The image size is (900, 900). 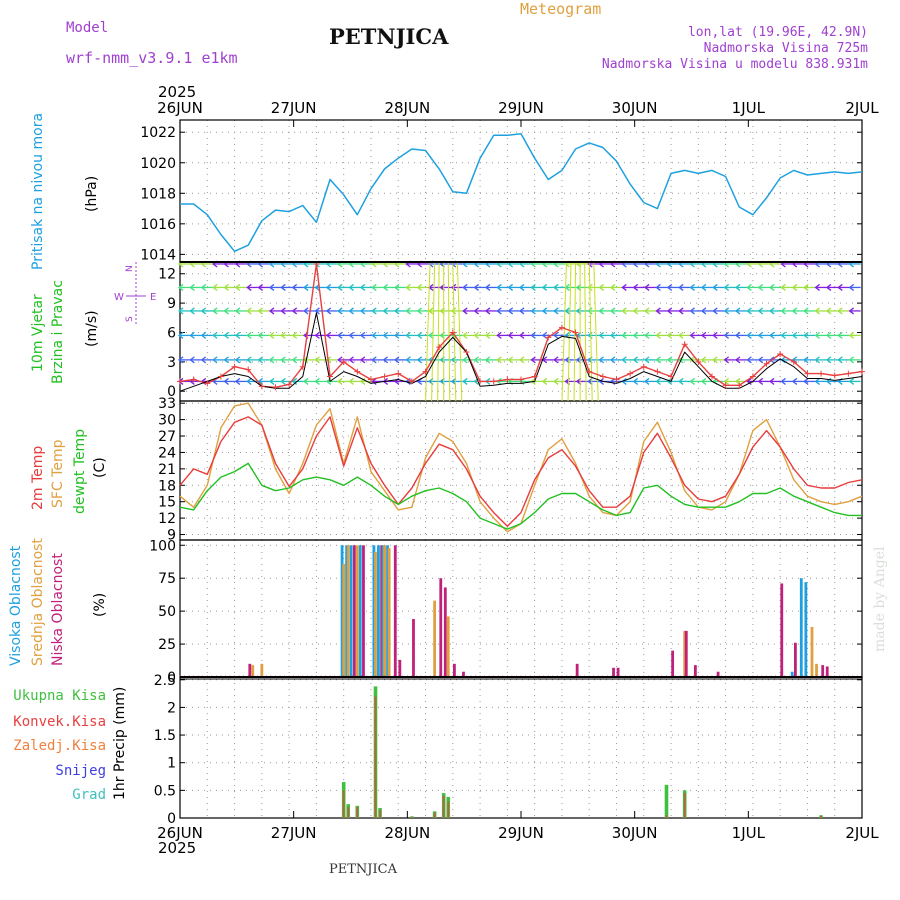 What do you see at coordinates (119, 297) in the screenshot?
I see `compass-w: W` at bounding box center [119, 297].